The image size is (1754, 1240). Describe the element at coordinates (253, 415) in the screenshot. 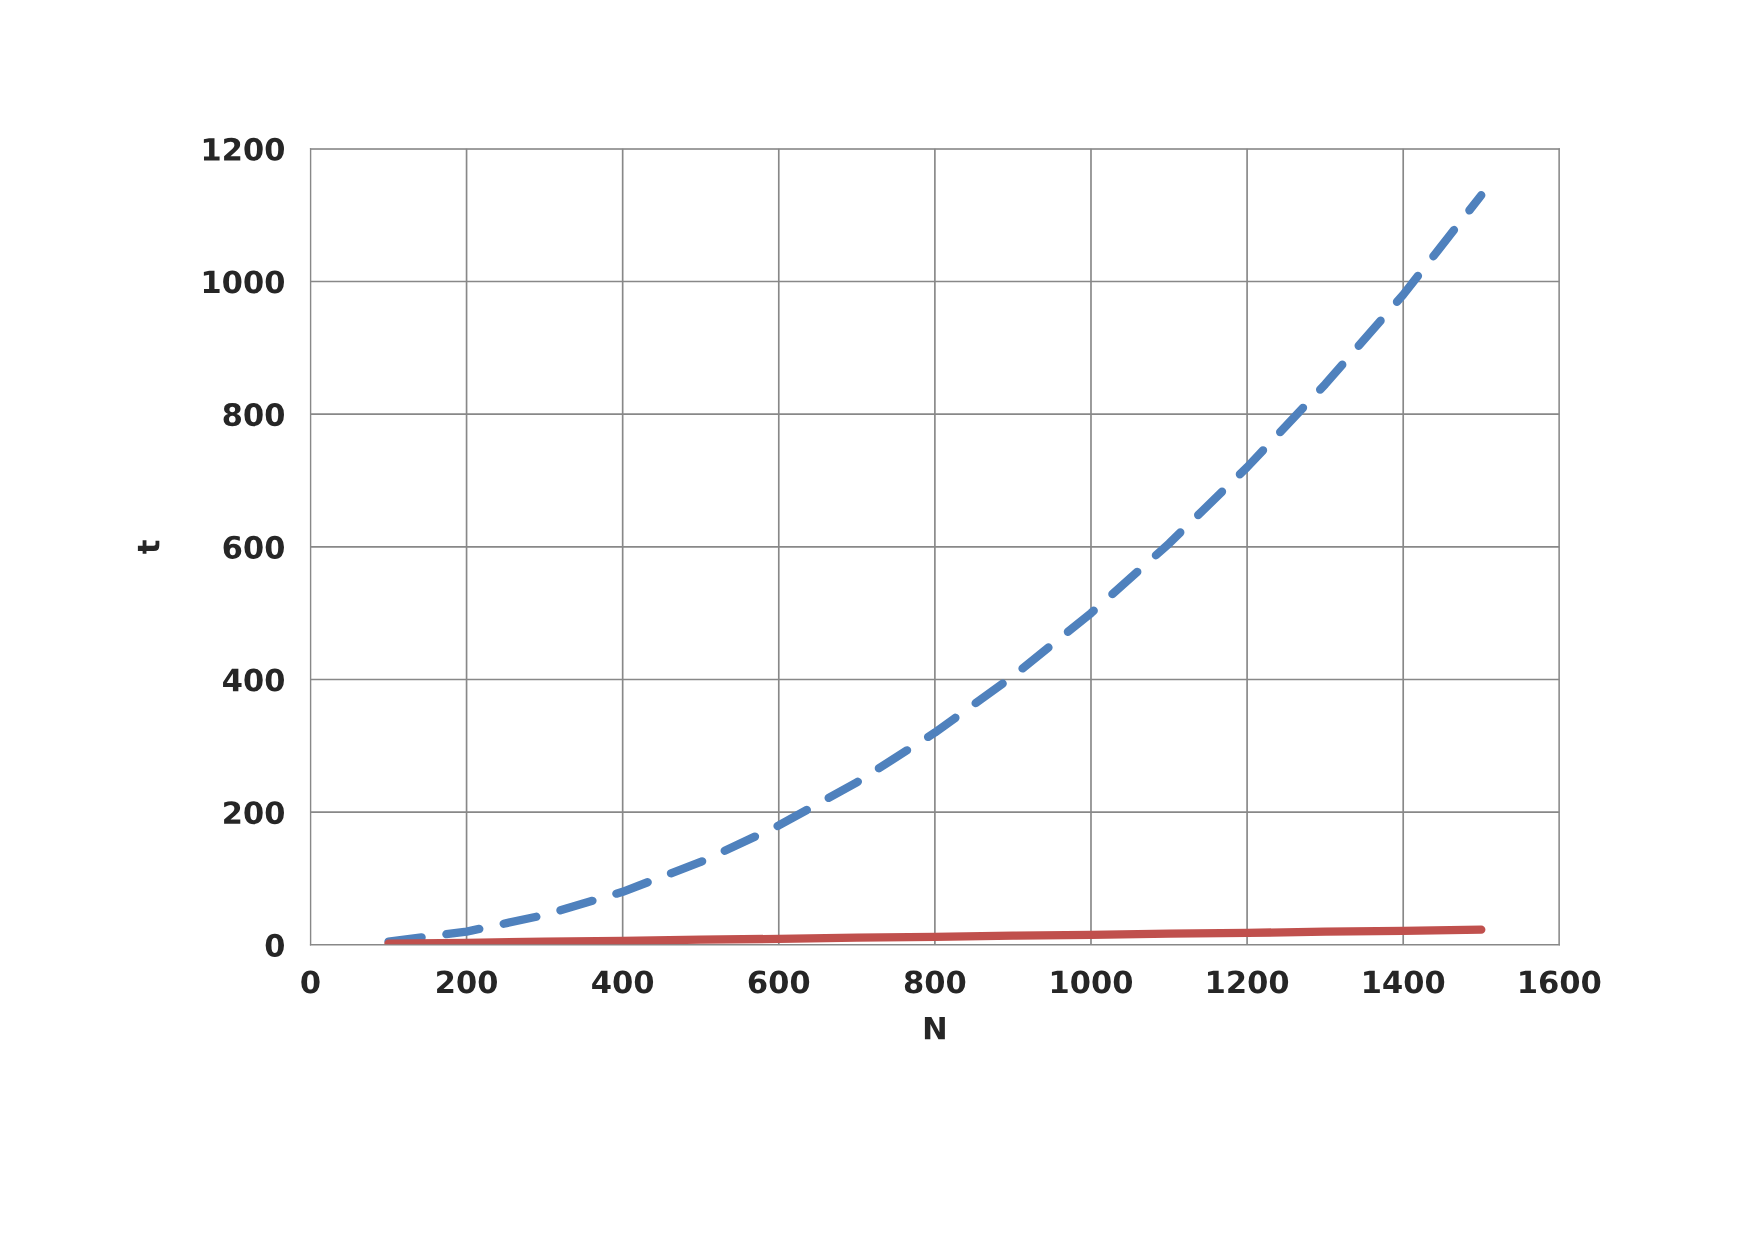

I see `y-tick-label: 800` at that location.